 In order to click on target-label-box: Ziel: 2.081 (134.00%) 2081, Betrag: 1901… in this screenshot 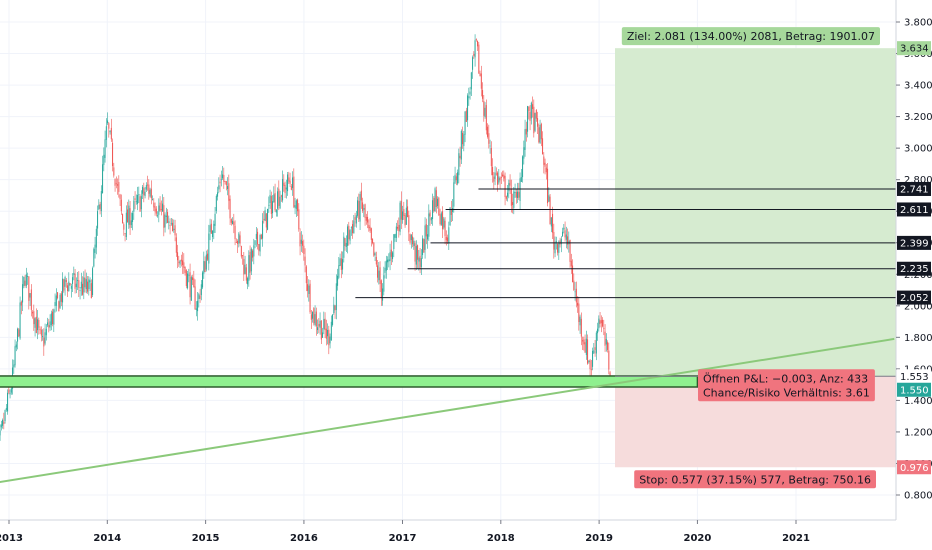, I will do `click(750, 36)`.